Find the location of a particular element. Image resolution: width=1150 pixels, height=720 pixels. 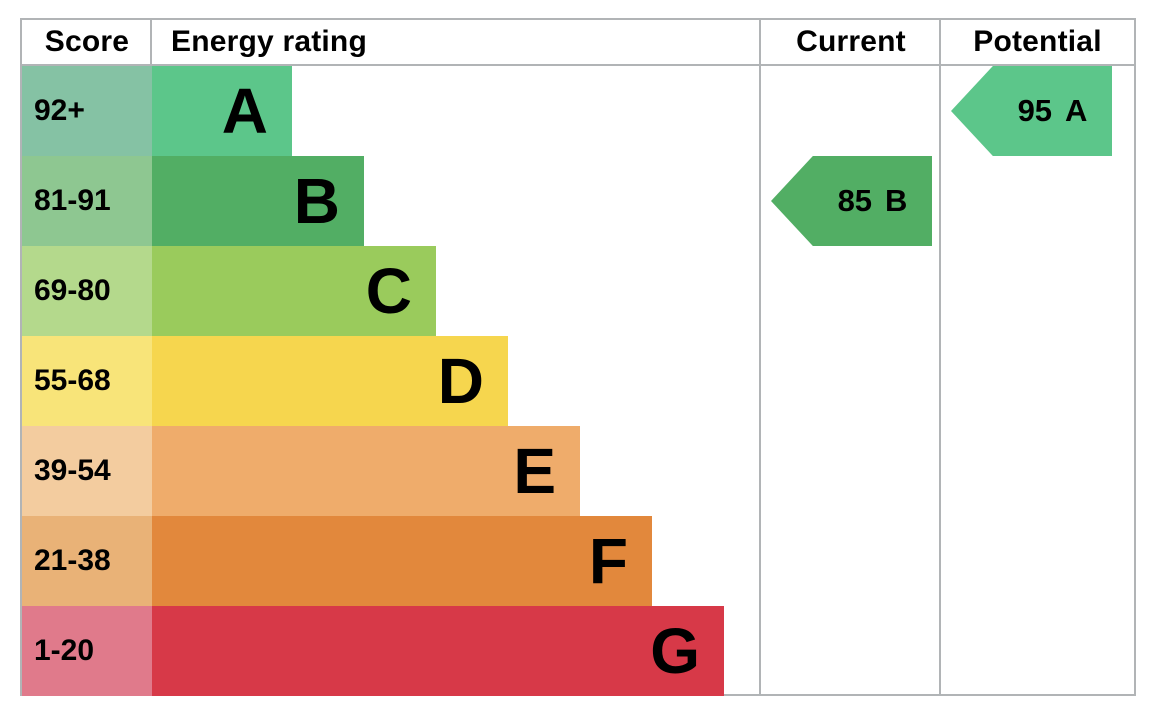

band-row: 1-20 G is located at coordinates (391, 651).